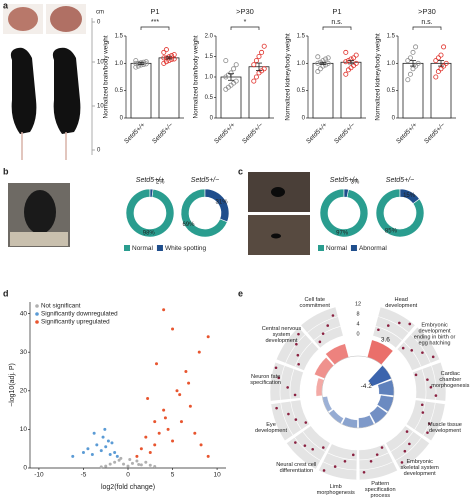  Describe the element at coordinates (225, 134) in the screenshot. I see `x-tick-label: Setd5+/+` at that location.